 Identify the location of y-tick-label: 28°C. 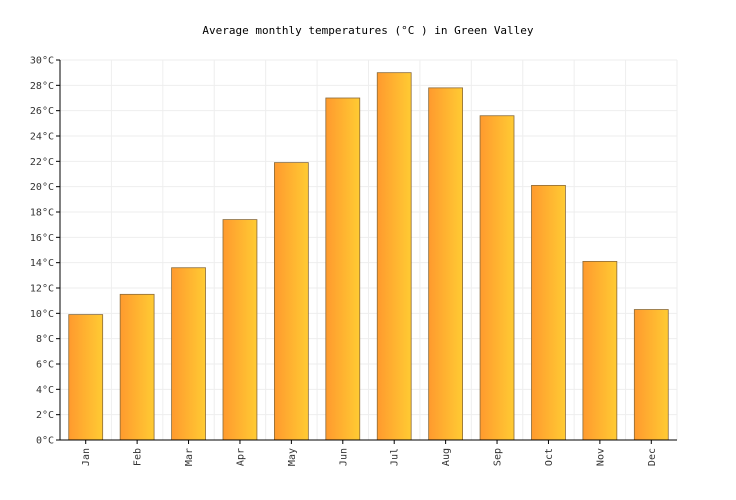
(42, 86).